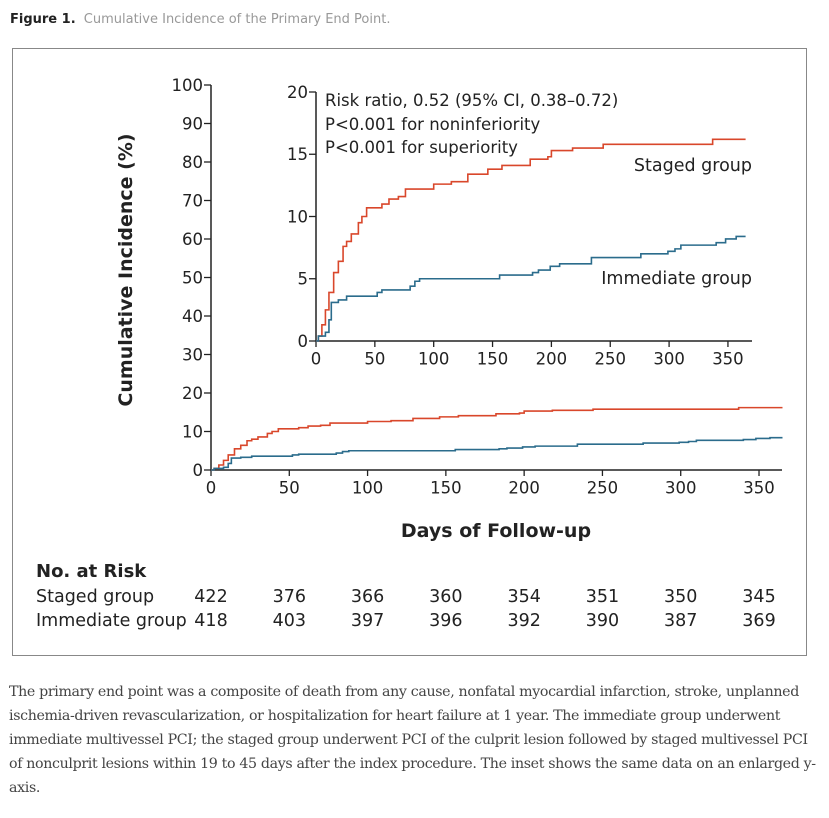 The height and width of the screenshot is (818, 829). I want to click on inset-x-tick-label: 250, so click(610, 359).